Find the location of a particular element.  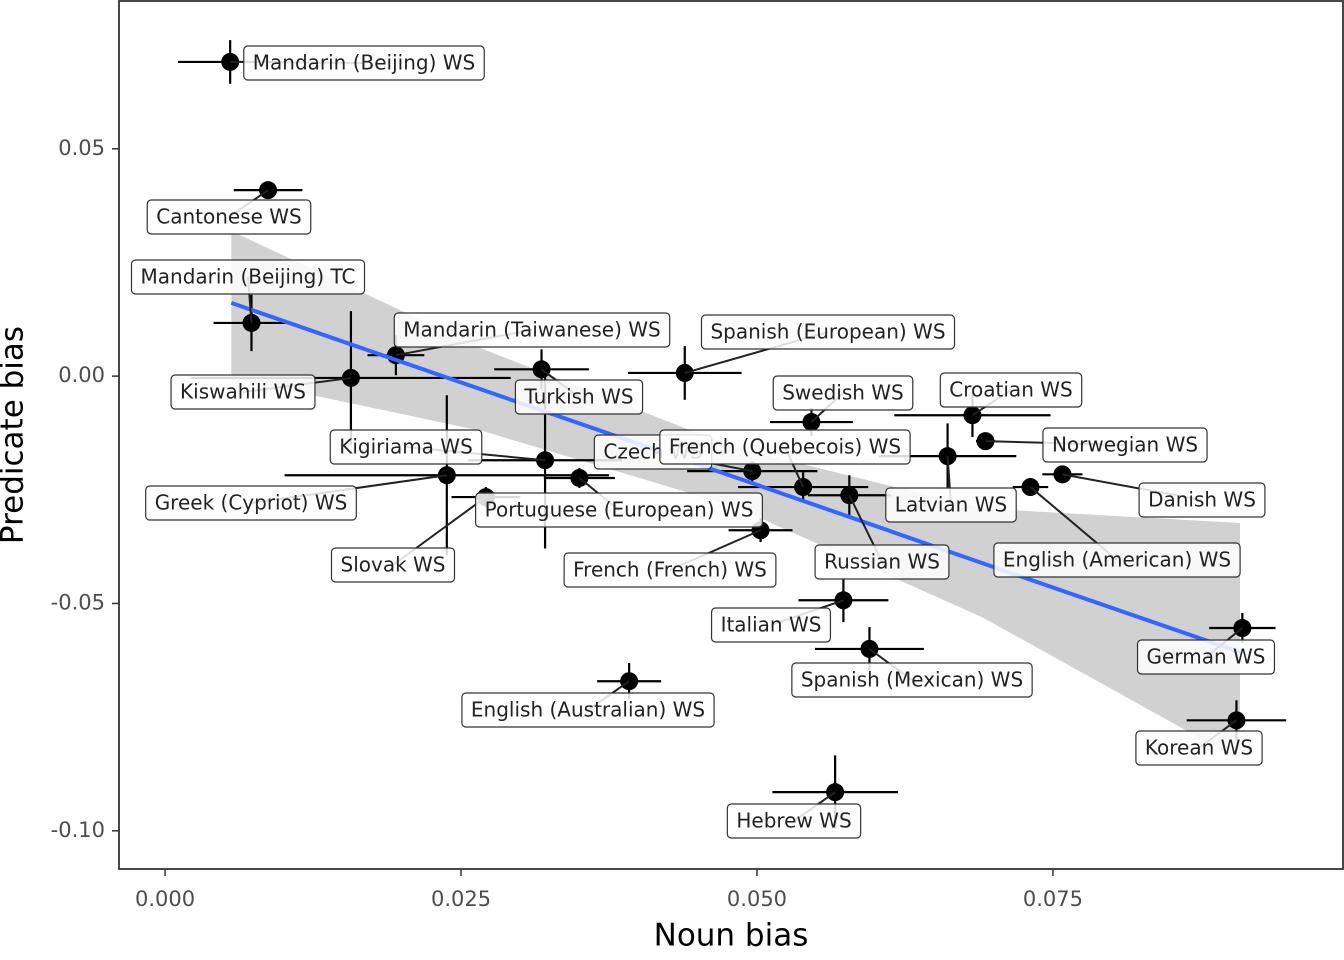

point-label: Portuguese (European) WS is located at coordinates (619, 510).